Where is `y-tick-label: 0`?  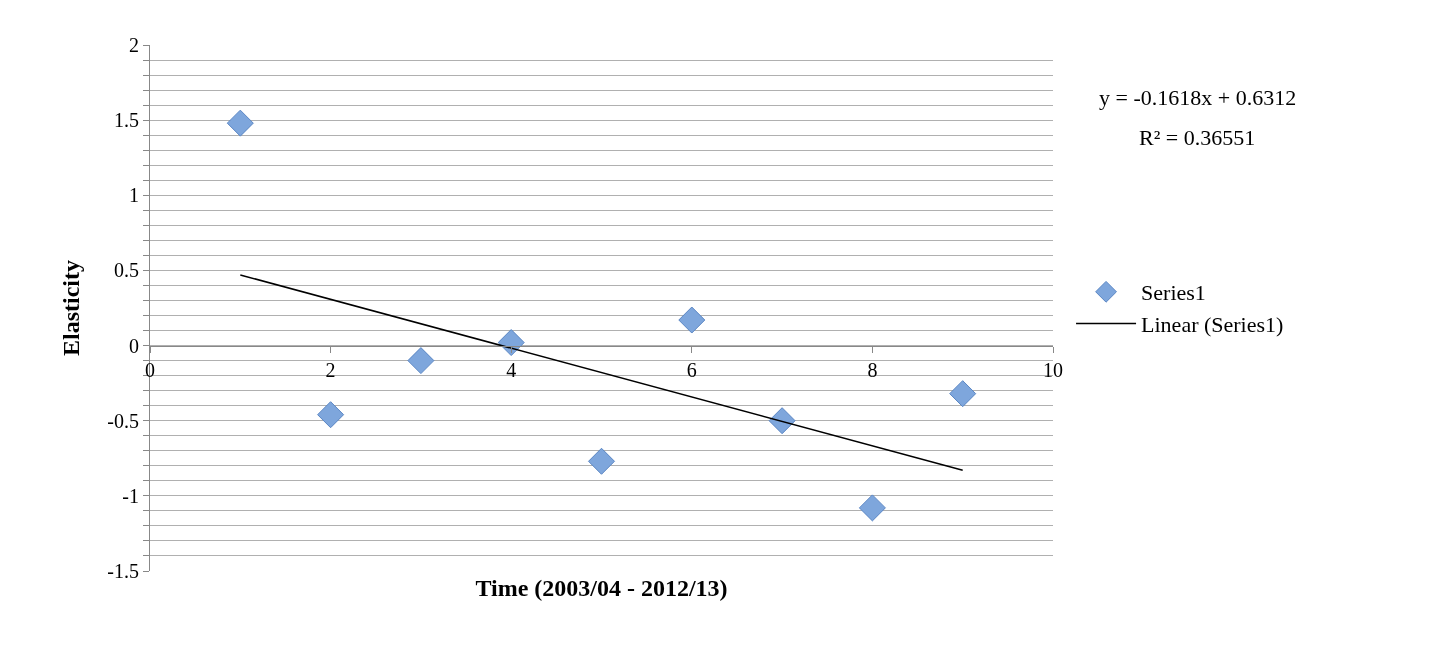 y-tick-label: 0 is located at coordinates (134, 345).